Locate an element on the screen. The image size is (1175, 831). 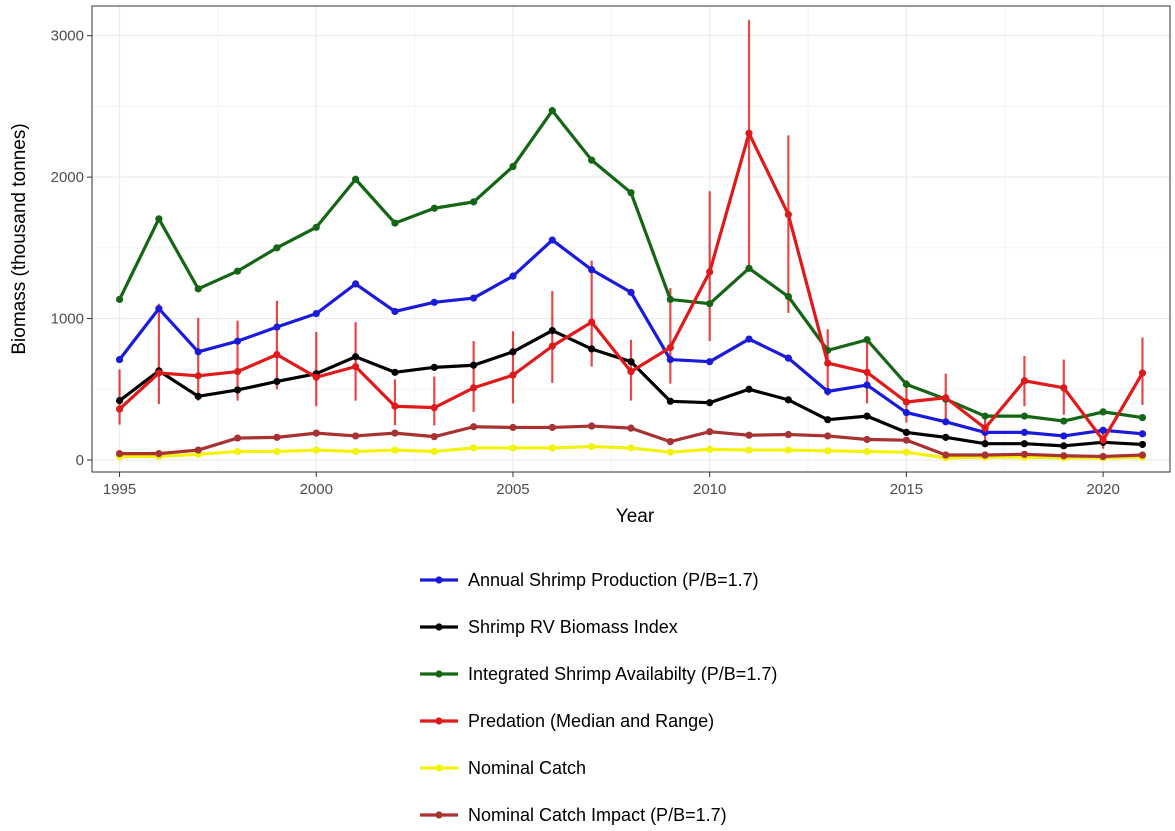
x-tick-label: 2020 is located at coordinates (1102, 489).